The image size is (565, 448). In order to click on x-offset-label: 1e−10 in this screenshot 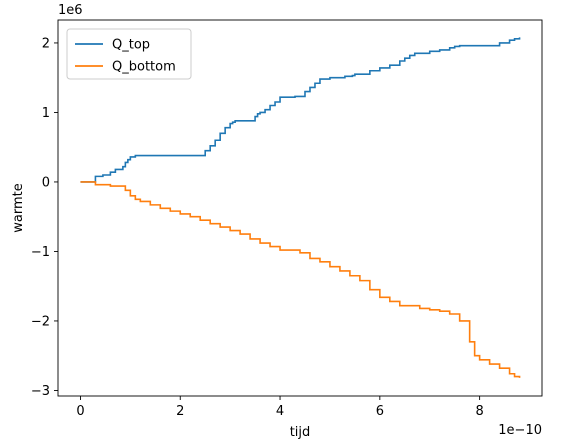, I will do `click(520, 430)`.